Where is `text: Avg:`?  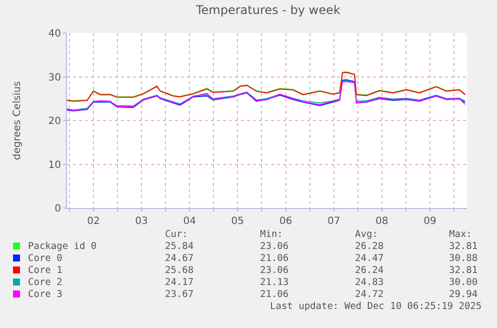 text: Avg: is located at coordinates (366, 234).